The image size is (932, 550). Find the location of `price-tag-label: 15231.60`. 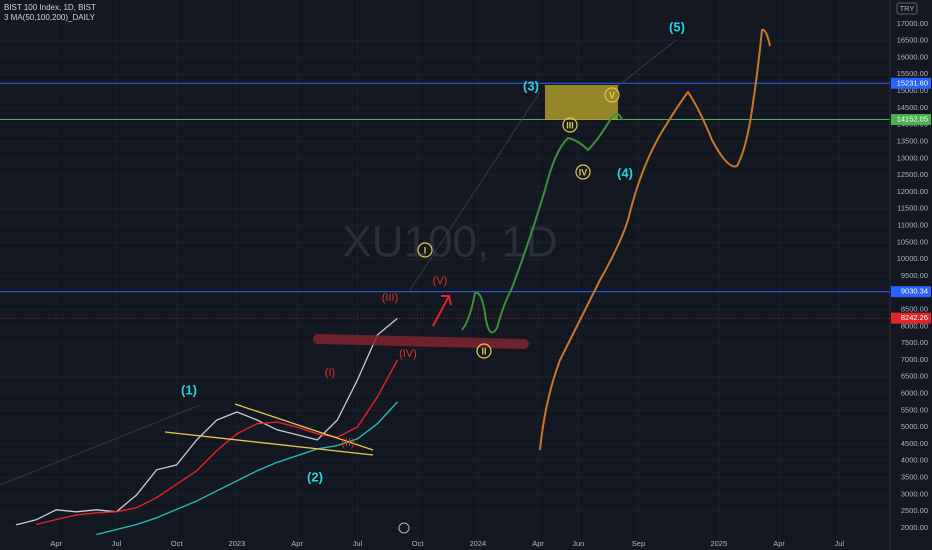

price-tag-label: 15231.60 is located at coordinates (912, 82).